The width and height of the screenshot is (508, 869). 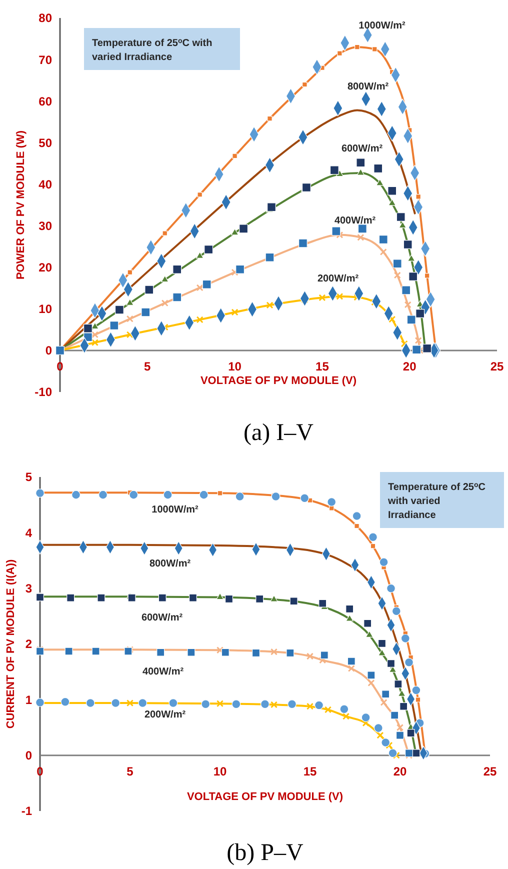 I want to click on y-tick-label: -10, so click(x=43, y=392).